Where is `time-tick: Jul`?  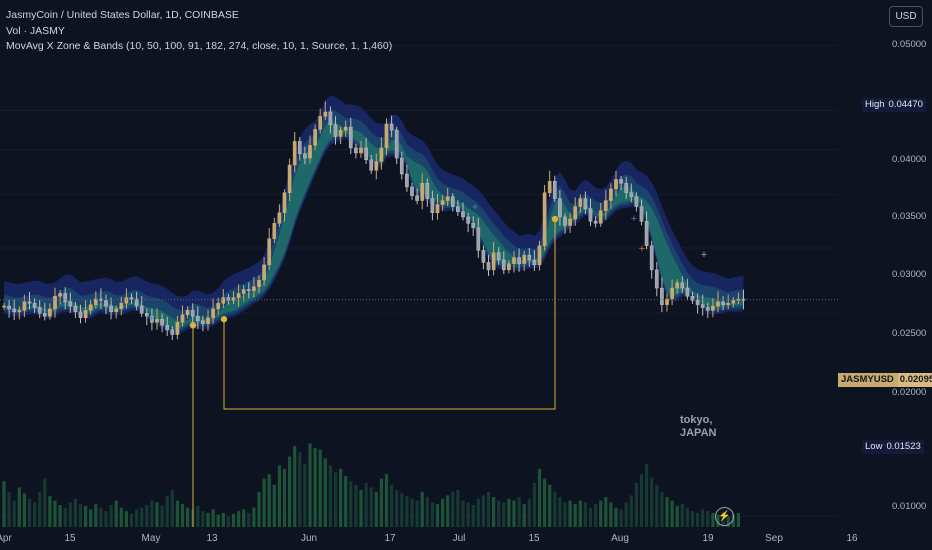 time-tick: Jul is located at coordinates (459, 538).